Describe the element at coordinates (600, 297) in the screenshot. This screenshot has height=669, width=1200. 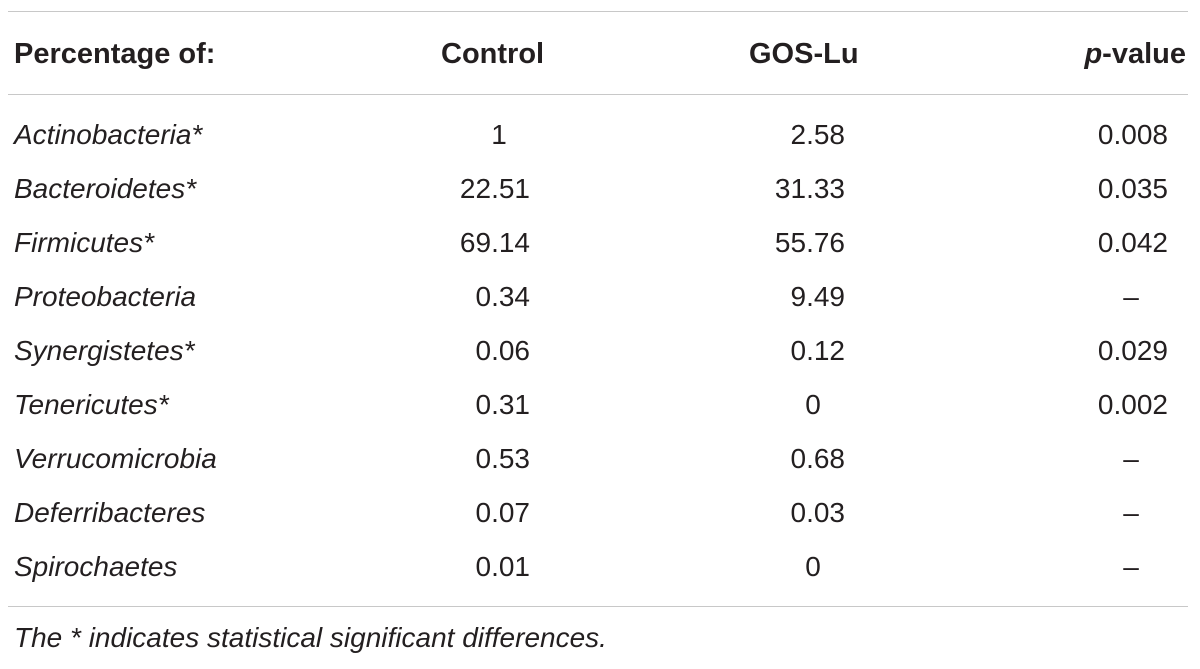
I see `table-row: Proteobacteria 0.34 9.49 –` at that location.